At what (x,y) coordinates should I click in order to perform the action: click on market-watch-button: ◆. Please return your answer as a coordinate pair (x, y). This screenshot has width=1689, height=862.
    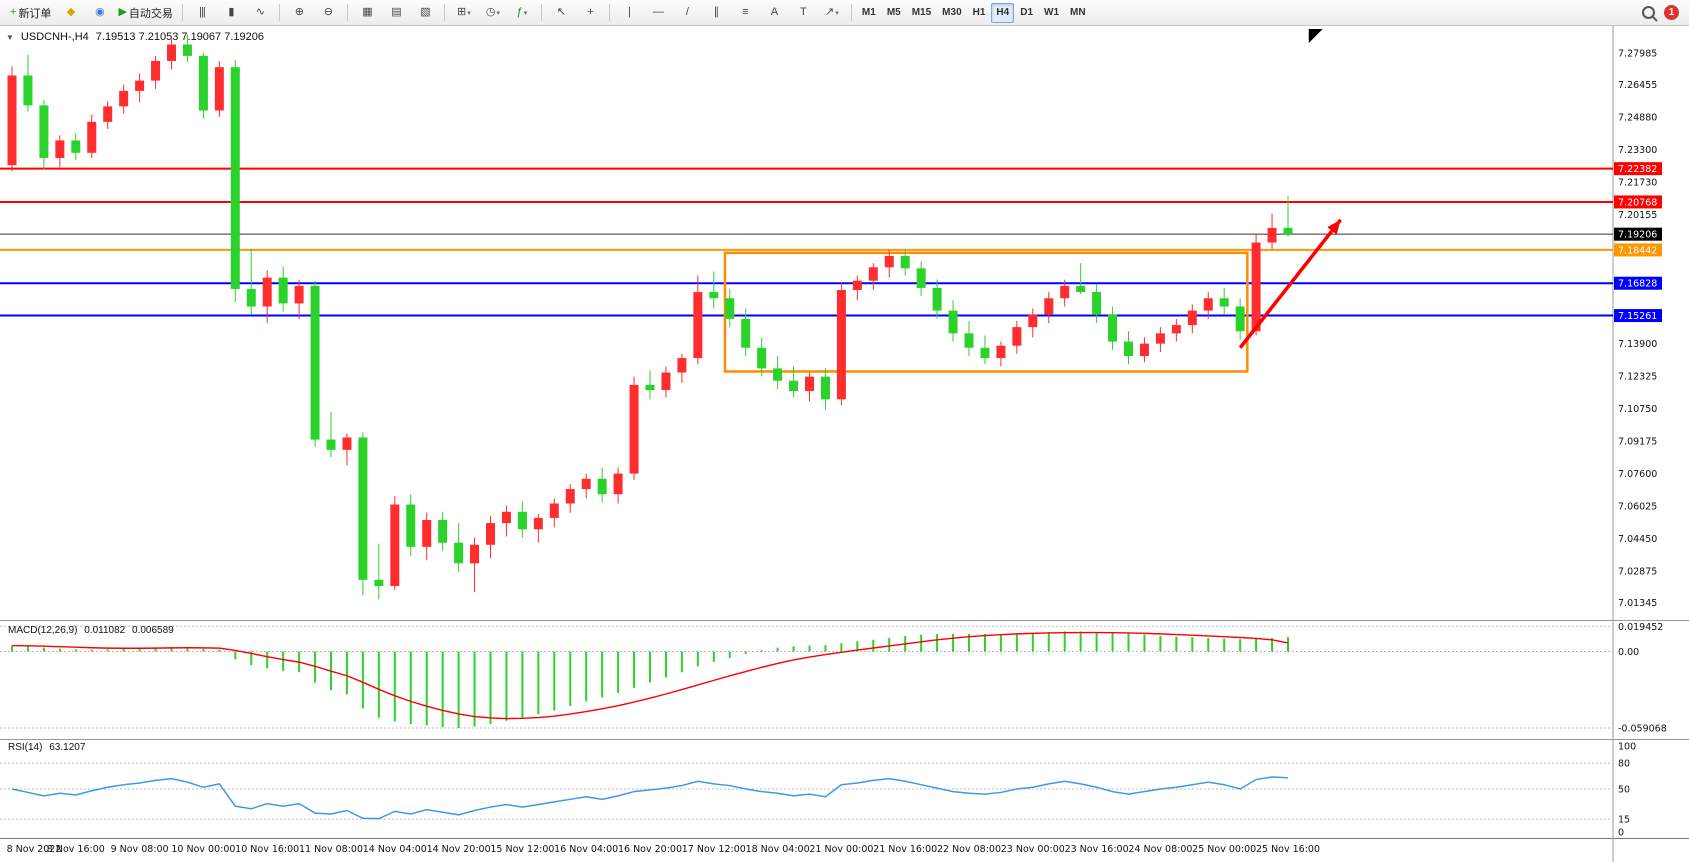
    Looking at the image, I should click on (70, 13).